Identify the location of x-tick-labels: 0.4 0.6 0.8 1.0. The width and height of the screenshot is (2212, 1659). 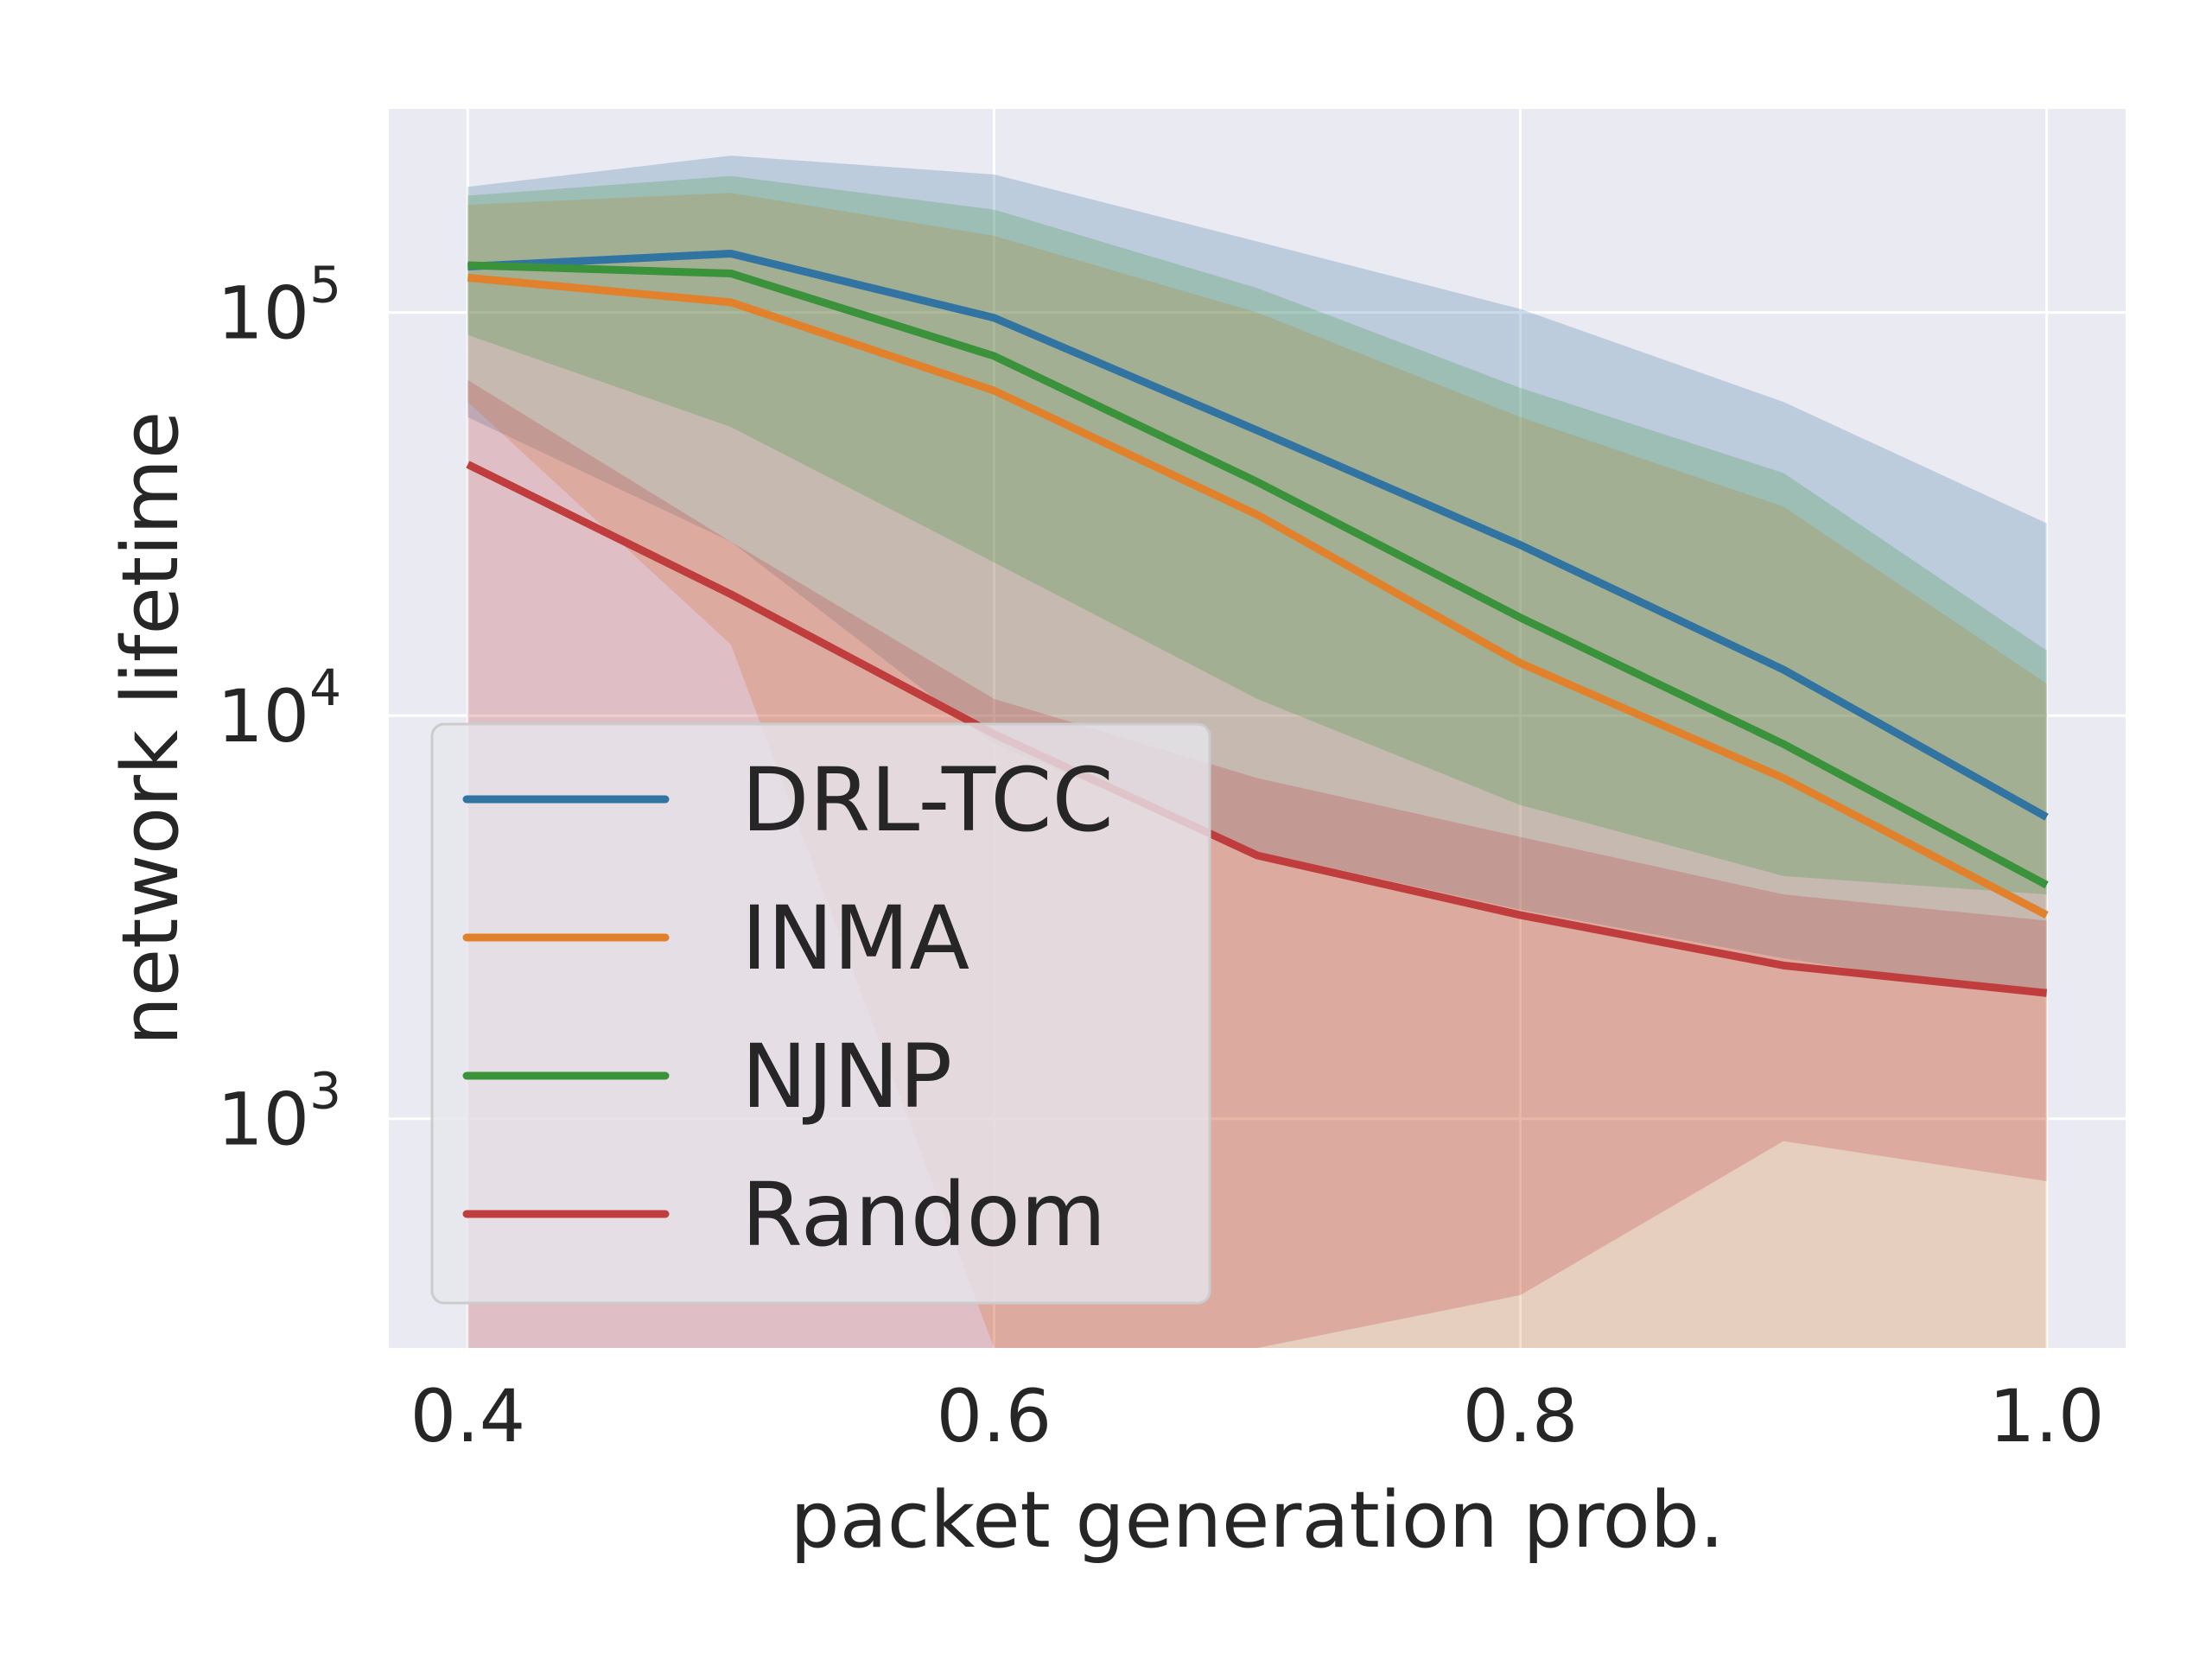
(1257, 1416).